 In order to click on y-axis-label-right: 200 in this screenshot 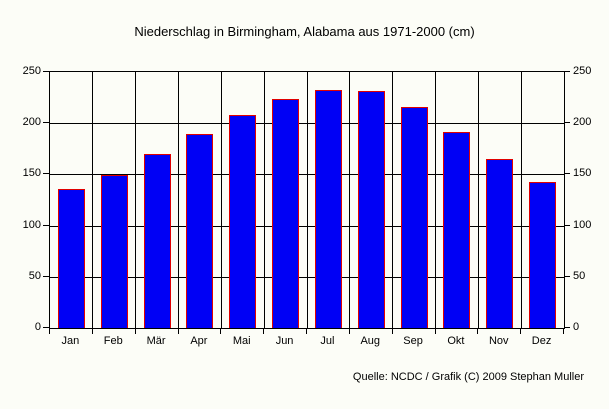, I will do `click(582, 122)`.